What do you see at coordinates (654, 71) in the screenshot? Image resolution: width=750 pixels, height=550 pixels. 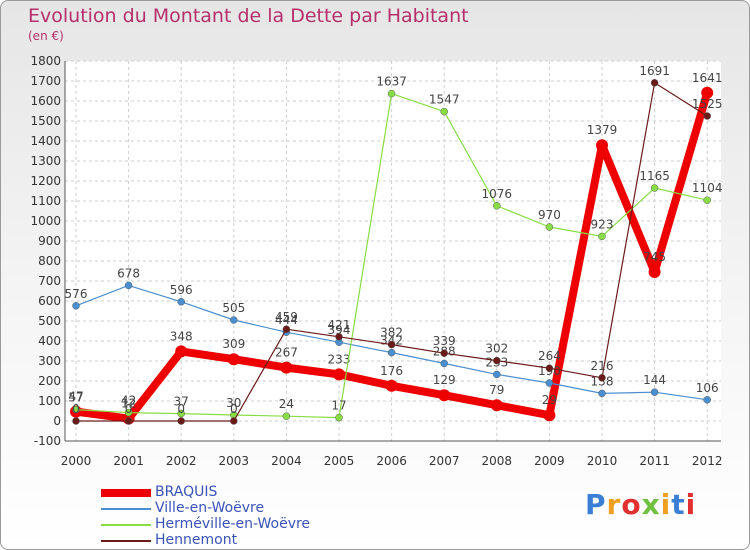 I see `data-label: 1691` at bounding box center [654, 71].